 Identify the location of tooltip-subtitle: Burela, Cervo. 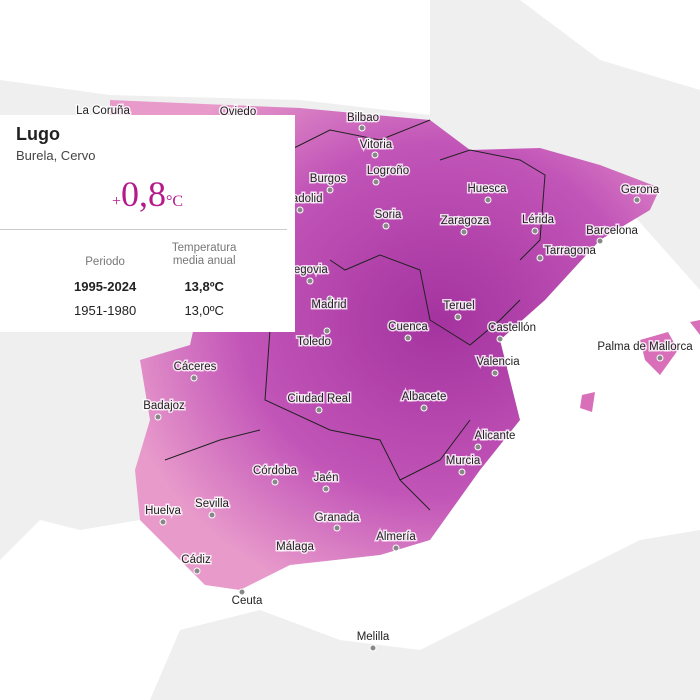
(56, 155).